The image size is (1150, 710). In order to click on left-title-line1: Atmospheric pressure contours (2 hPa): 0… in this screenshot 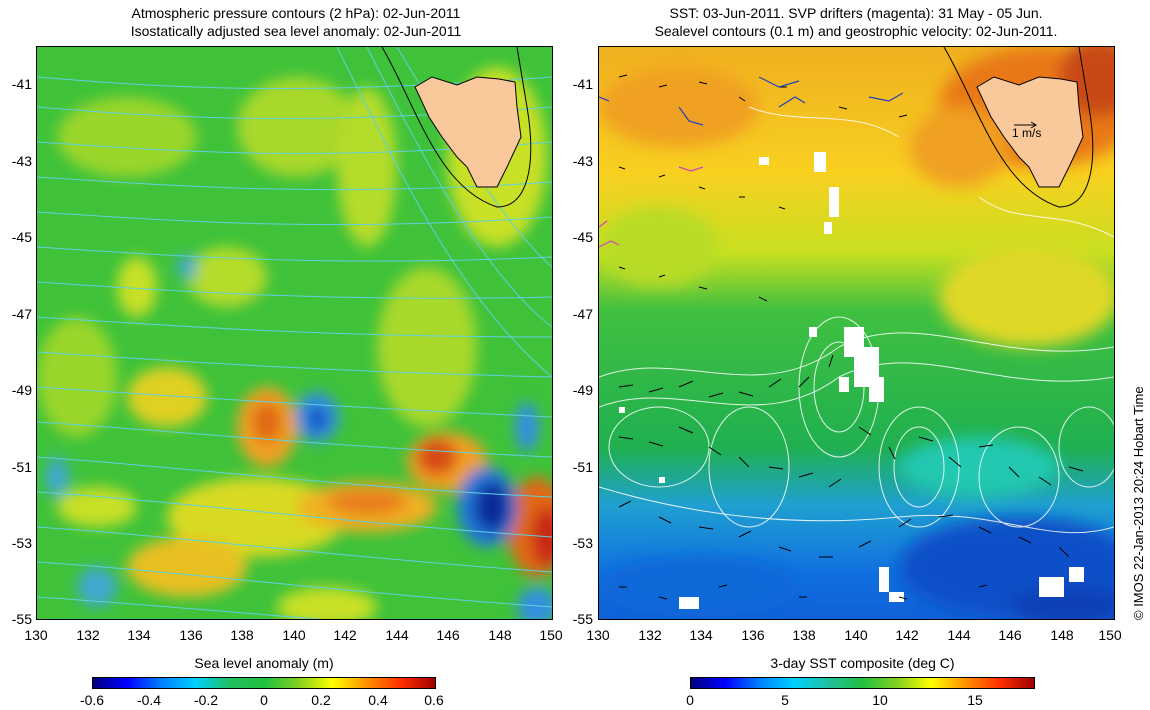, I will do `click(296, 13)`.